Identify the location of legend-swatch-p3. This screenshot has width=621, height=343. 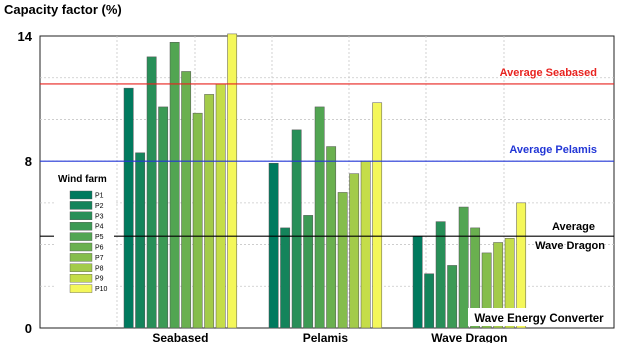
(81, 216).